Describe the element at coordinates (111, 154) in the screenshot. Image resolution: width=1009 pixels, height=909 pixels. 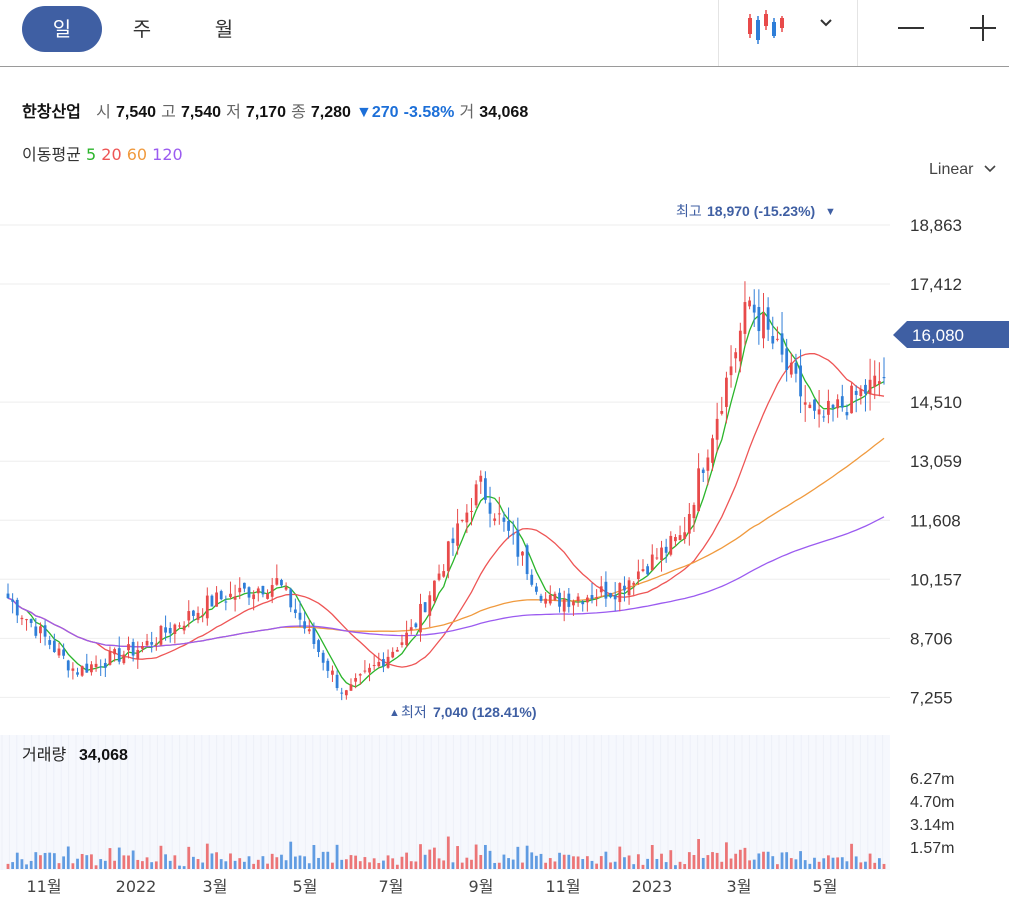
I see `ma20-label: 20` at that location.